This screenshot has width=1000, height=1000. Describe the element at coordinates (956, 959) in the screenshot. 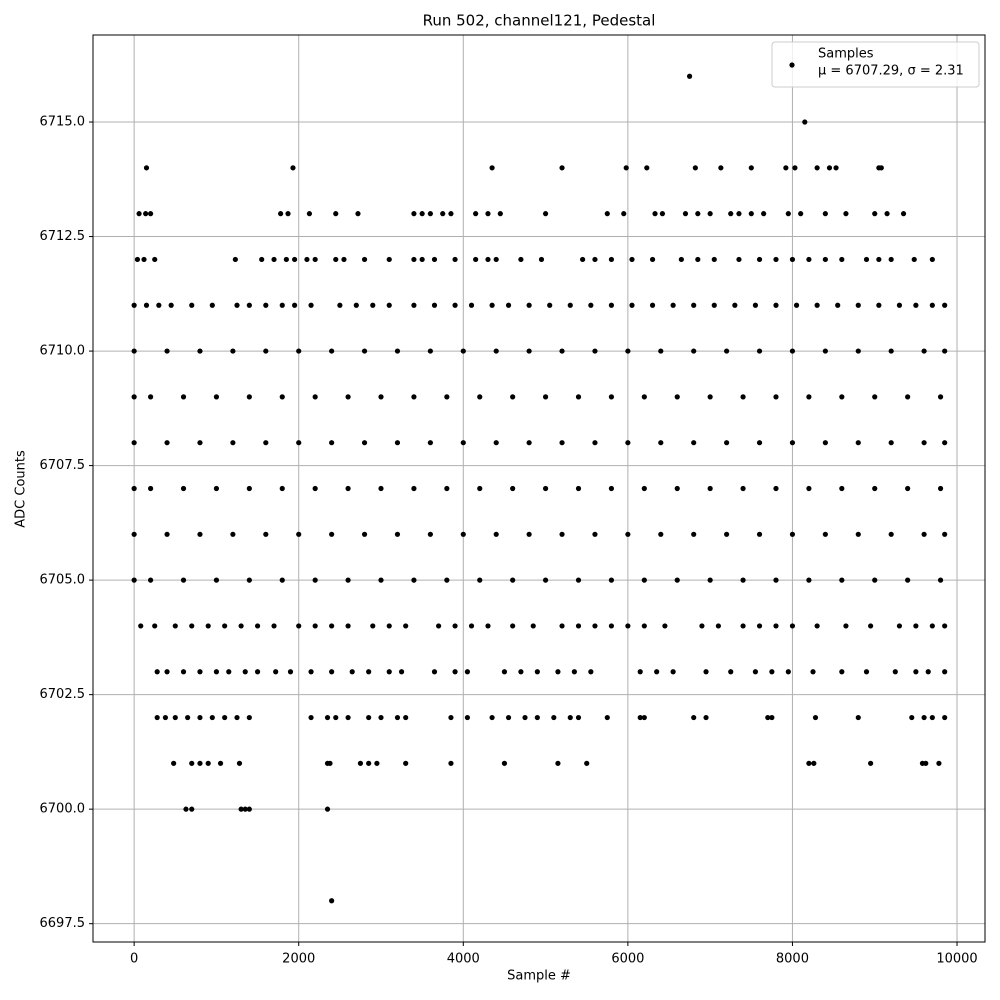

I see `x-tick-label: 10000` at that location.